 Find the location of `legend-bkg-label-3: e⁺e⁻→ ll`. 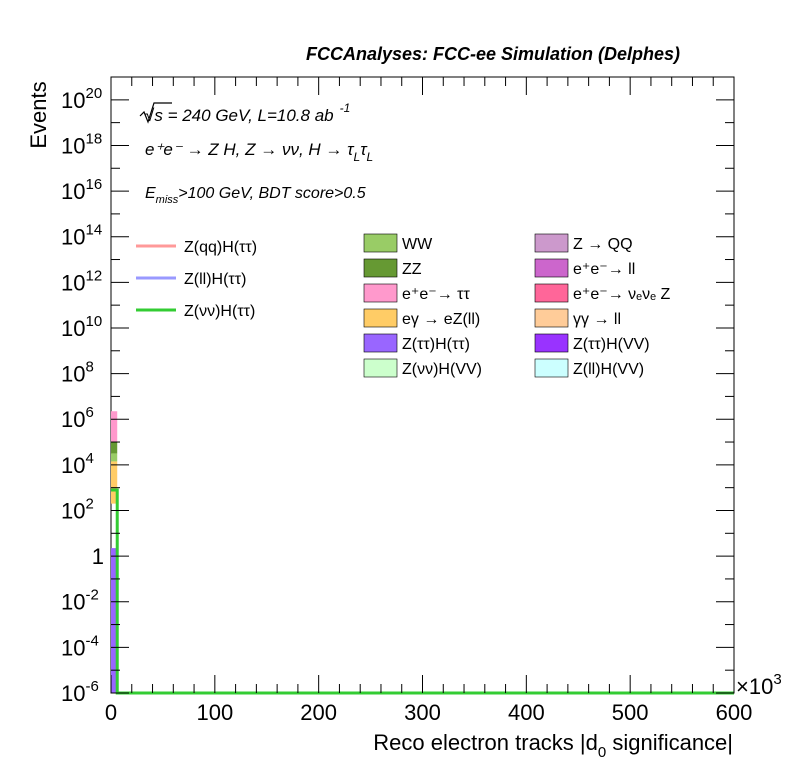

legend-bkg-label-3: e⁺e⁻→ ll is located at coordinates (604, 269).